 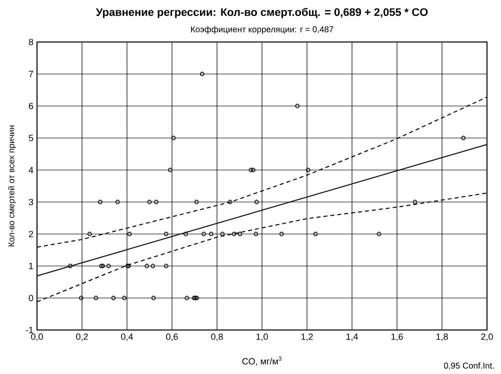 What do you see at coordinates (30, 330) in the screenshot?
I see `y-tick-label: -1` at bounding box center [30, 330].